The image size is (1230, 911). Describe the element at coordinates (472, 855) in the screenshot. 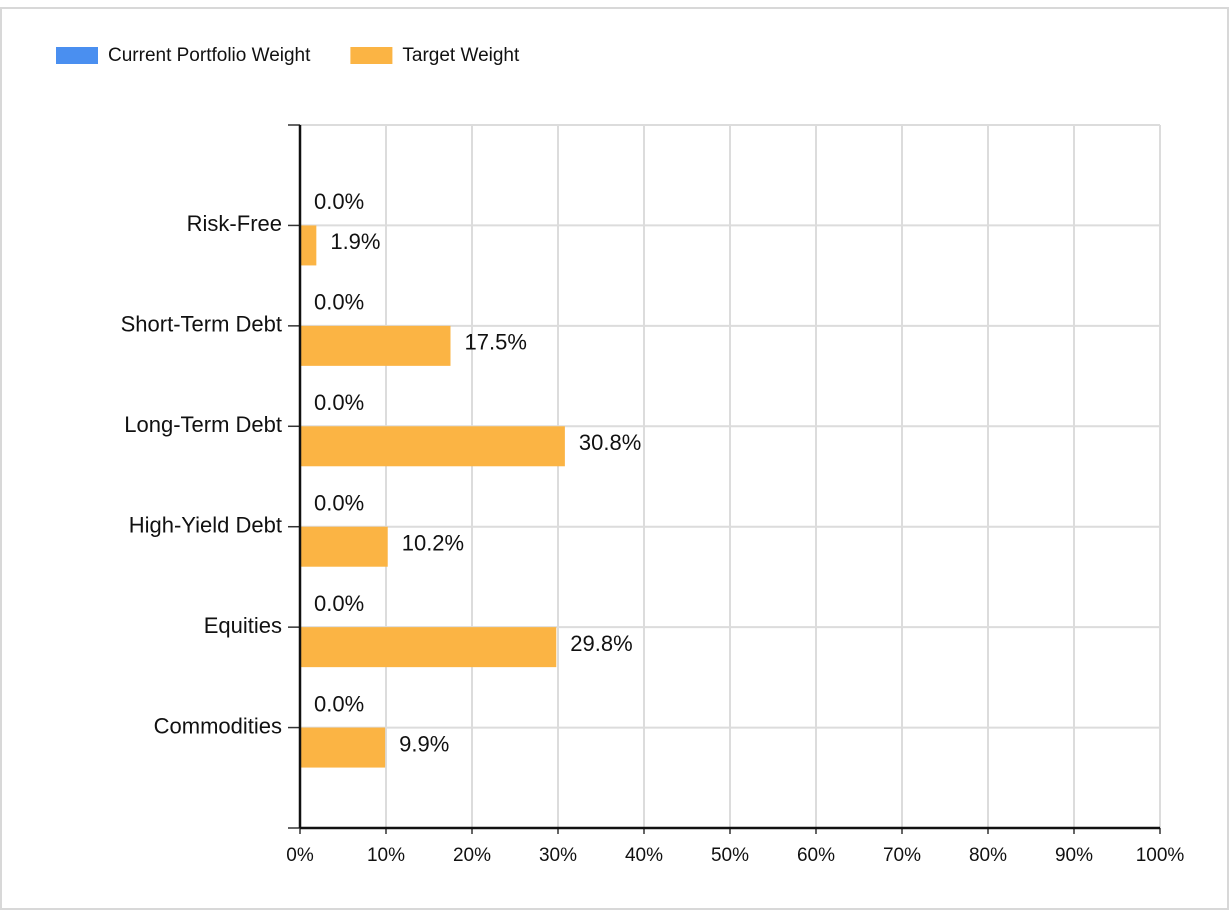

I see `x-tick-label: 20%` at that location.